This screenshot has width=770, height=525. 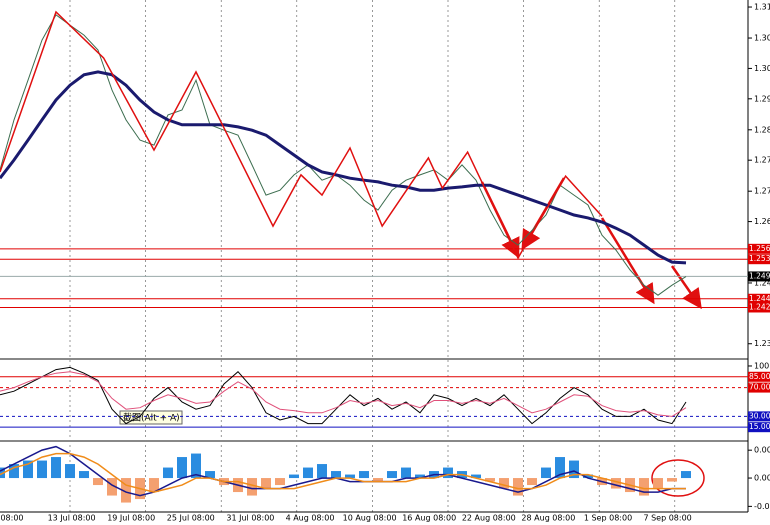 I want to click on level-label: 15.0000, so click(x=759, y=426).